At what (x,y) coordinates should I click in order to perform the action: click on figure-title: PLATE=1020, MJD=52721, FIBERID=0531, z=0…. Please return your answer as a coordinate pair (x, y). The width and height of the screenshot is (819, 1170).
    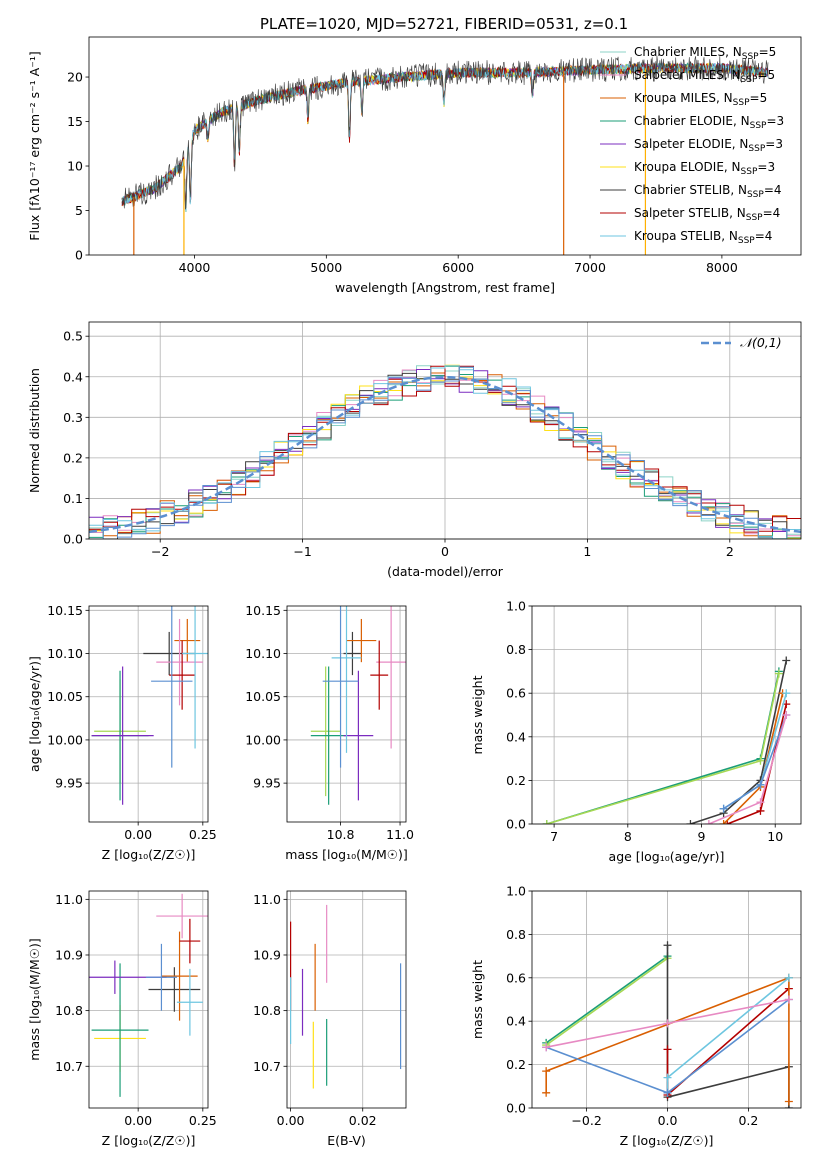
    Looking at the image, I should click on (444, 24).